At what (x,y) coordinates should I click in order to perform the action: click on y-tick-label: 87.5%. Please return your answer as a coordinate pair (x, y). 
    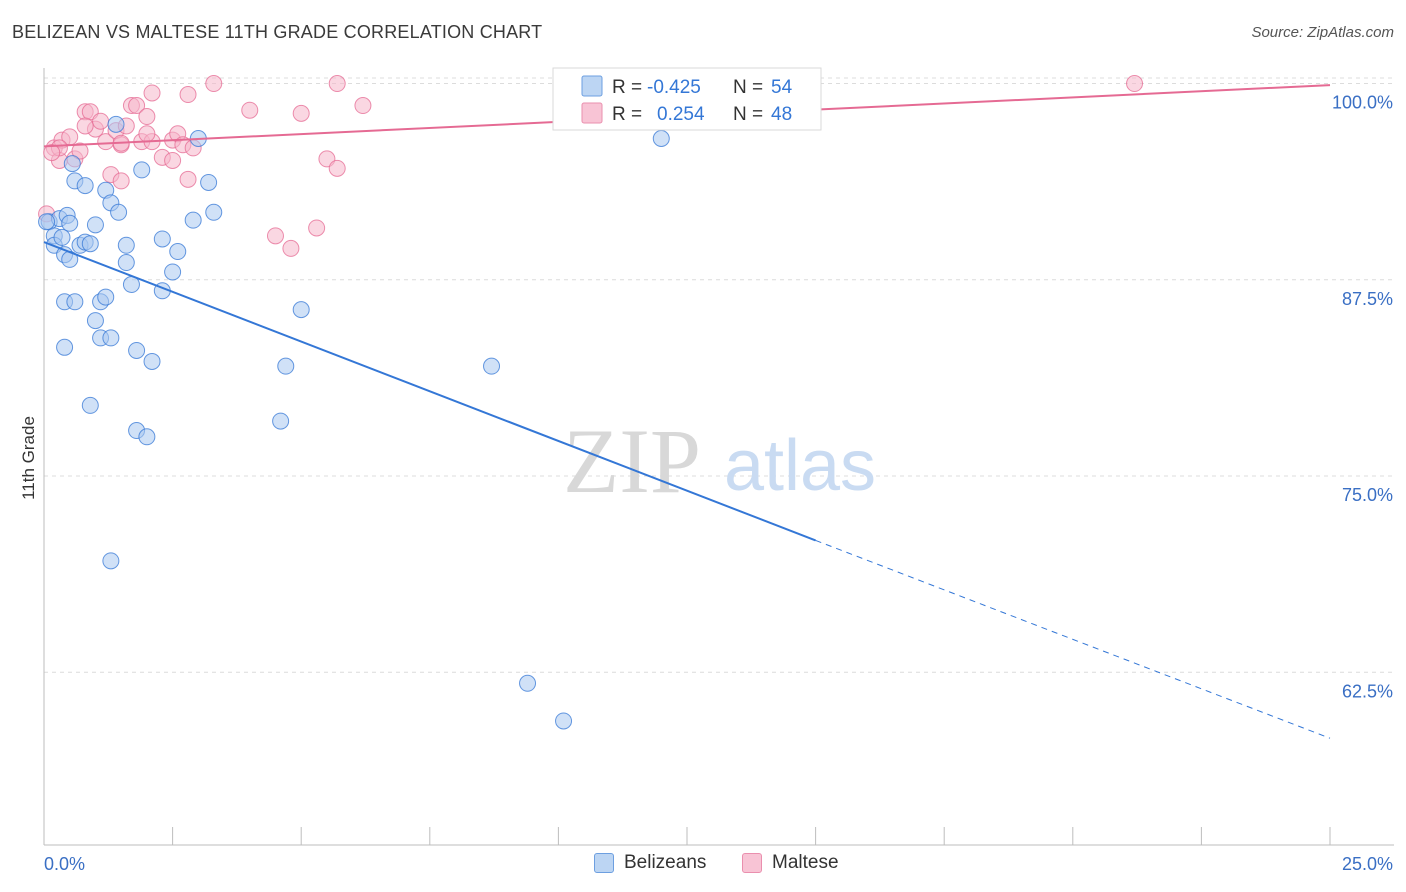
    Looking at the image, I should click on (1367, 299).